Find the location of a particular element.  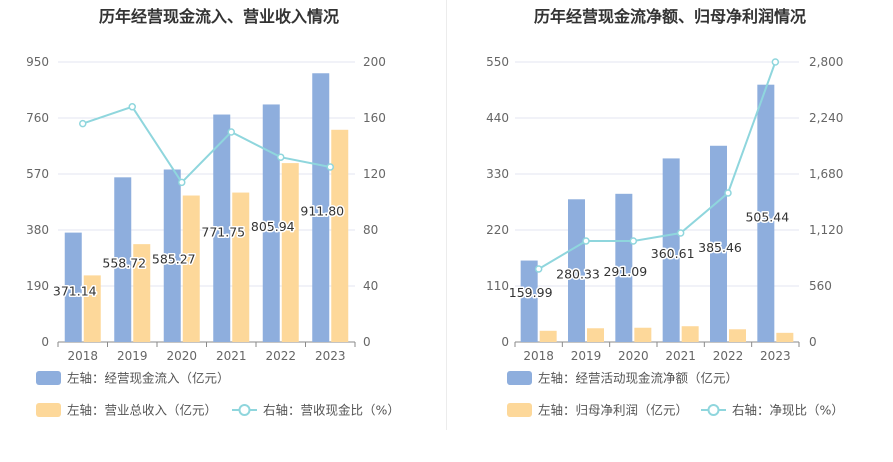

bar-data-label: 558.72 is located at coordinates (124, 263).